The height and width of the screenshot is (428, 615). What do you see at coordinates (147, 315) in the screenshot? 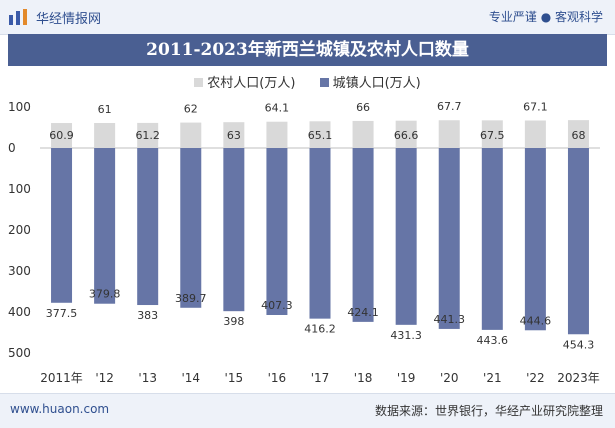
I see `urban-data-label: 383` at bounding box center [147, 315].